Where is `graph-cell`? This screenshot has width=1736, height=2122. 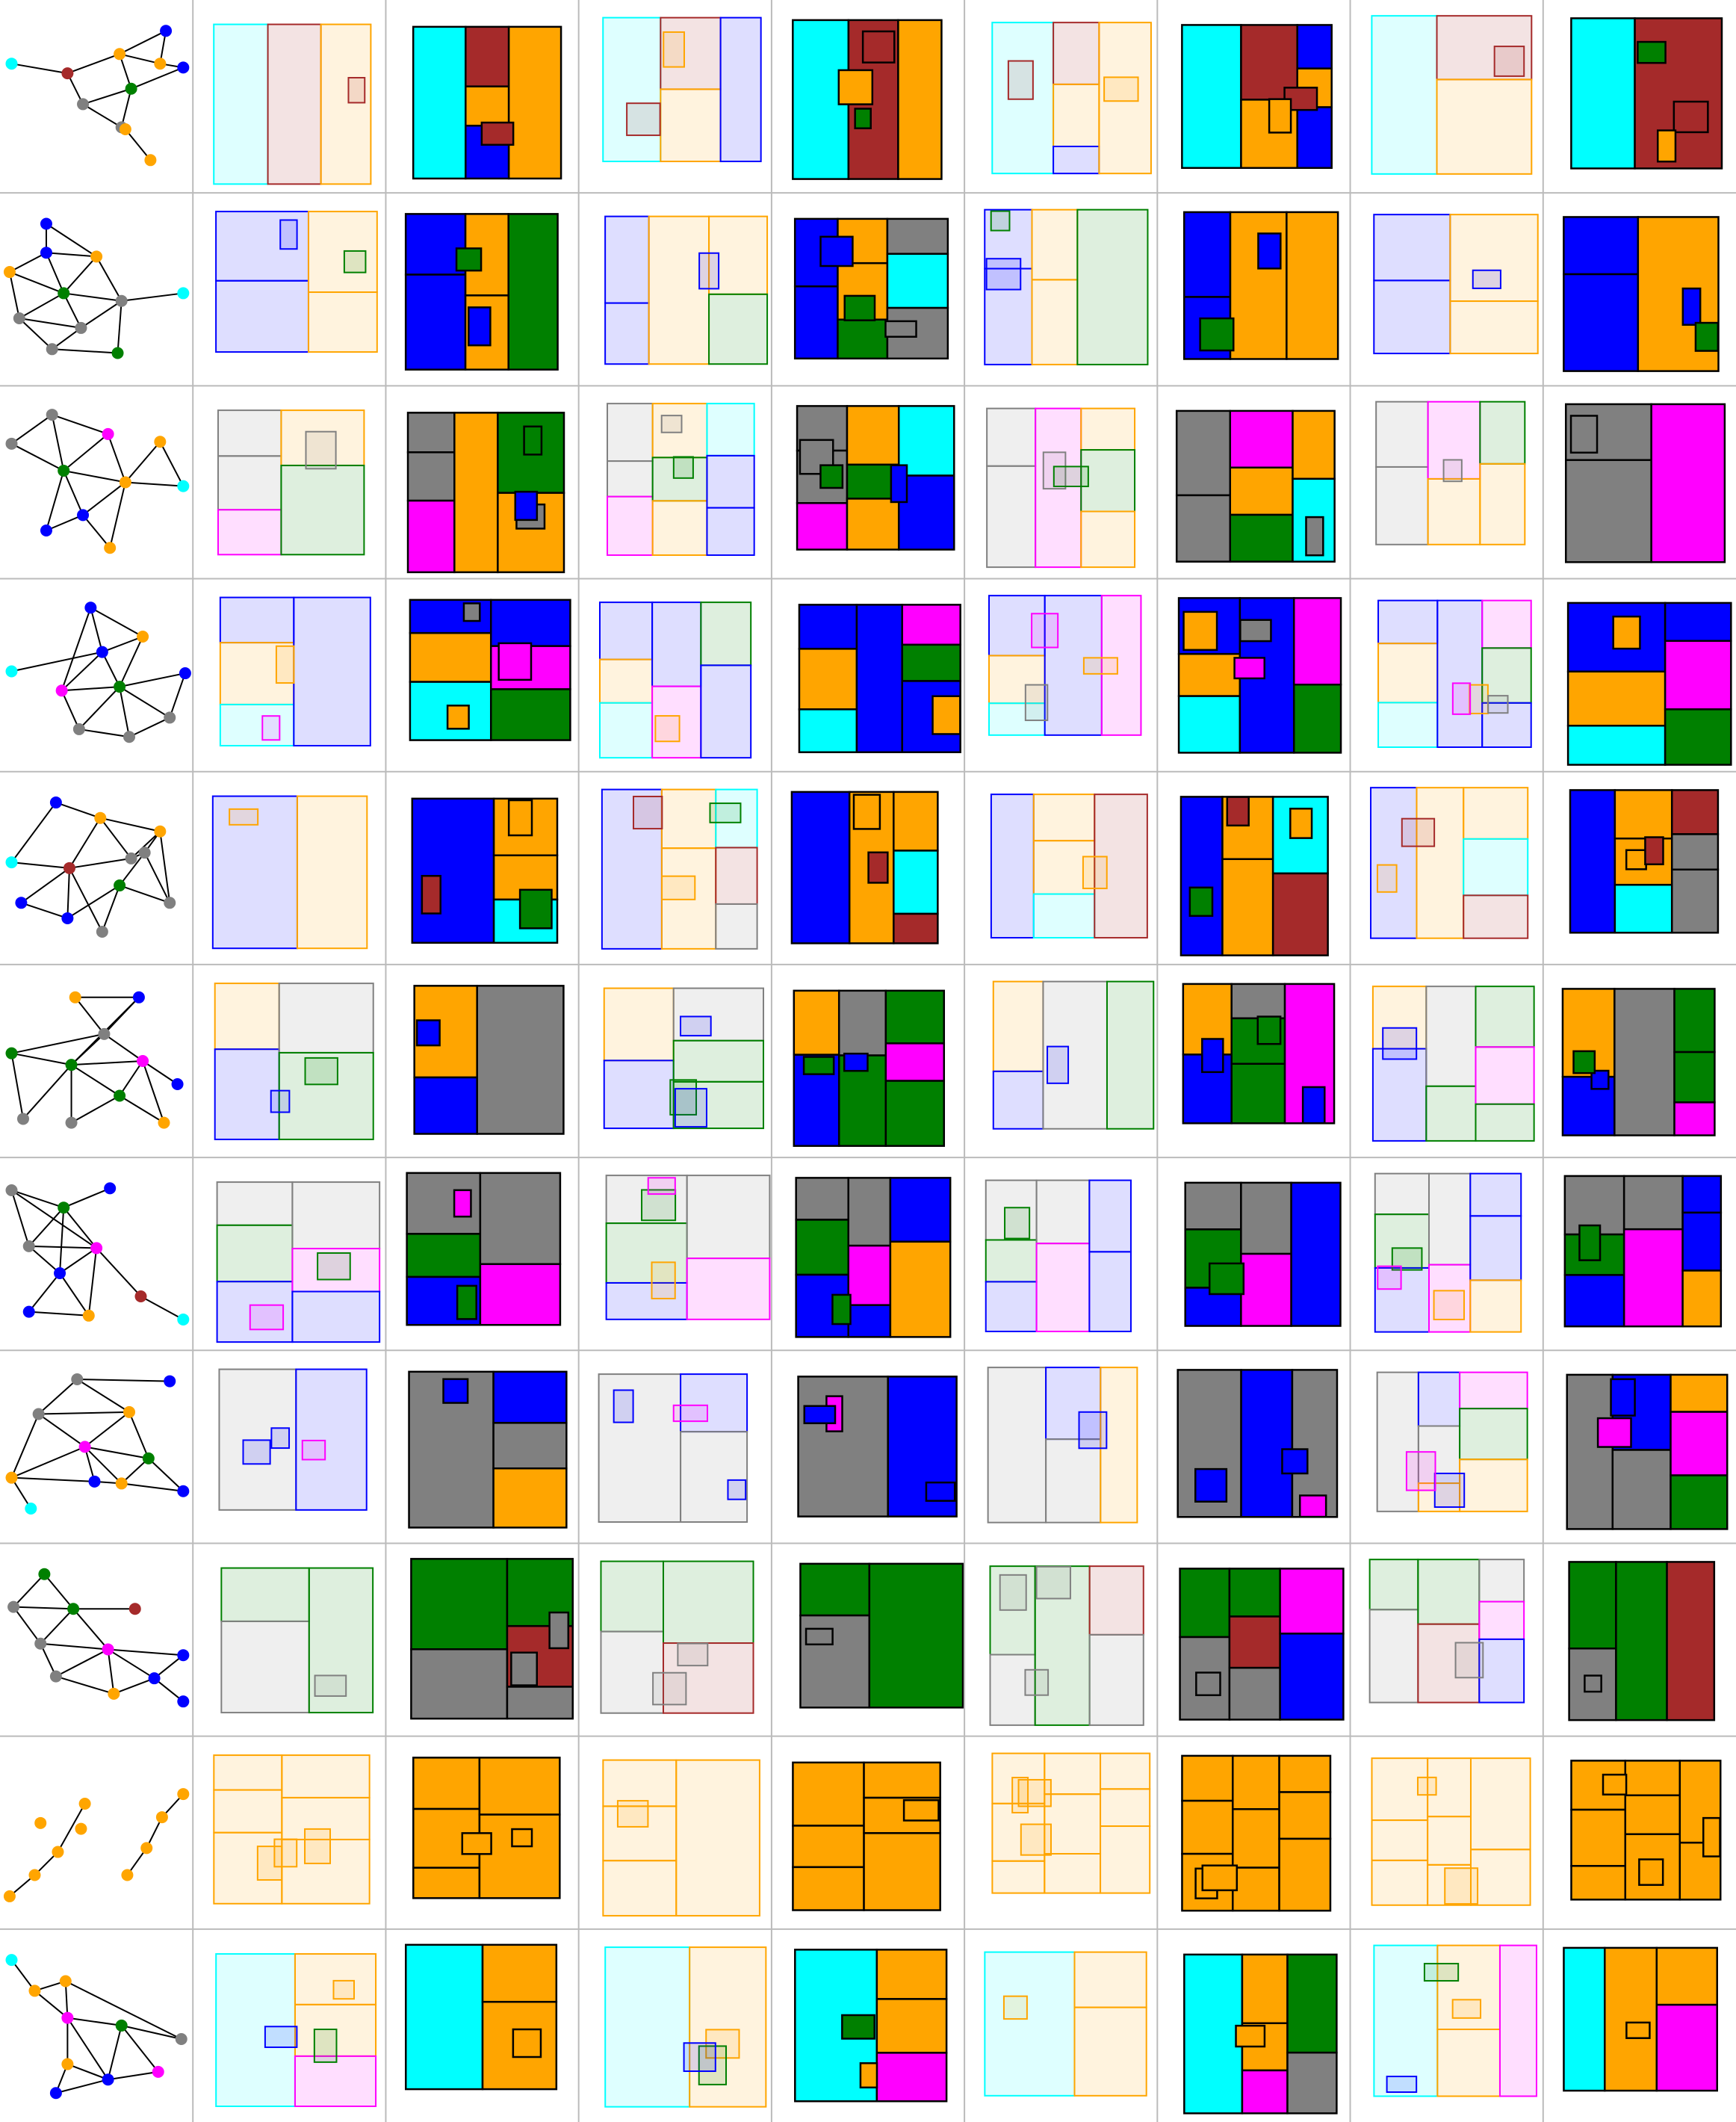 graph-cell is located at coordinates (97, 481).